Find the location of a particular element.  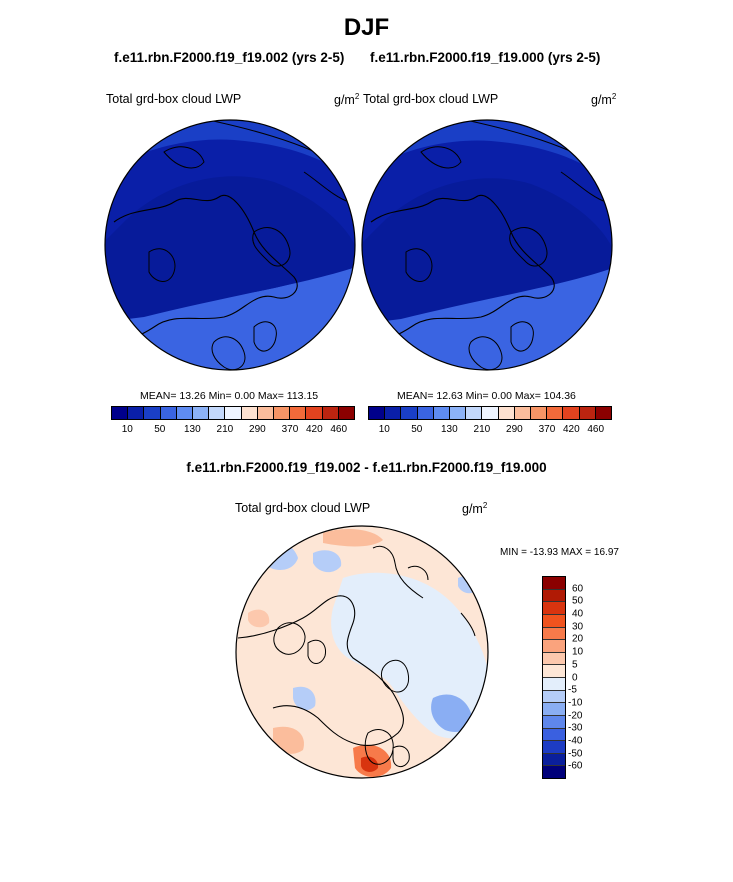

panel1-title: f.e11.rbn.F2000.f19_f19.002 (yrs 2-5) is located at coordinates (229, 57).